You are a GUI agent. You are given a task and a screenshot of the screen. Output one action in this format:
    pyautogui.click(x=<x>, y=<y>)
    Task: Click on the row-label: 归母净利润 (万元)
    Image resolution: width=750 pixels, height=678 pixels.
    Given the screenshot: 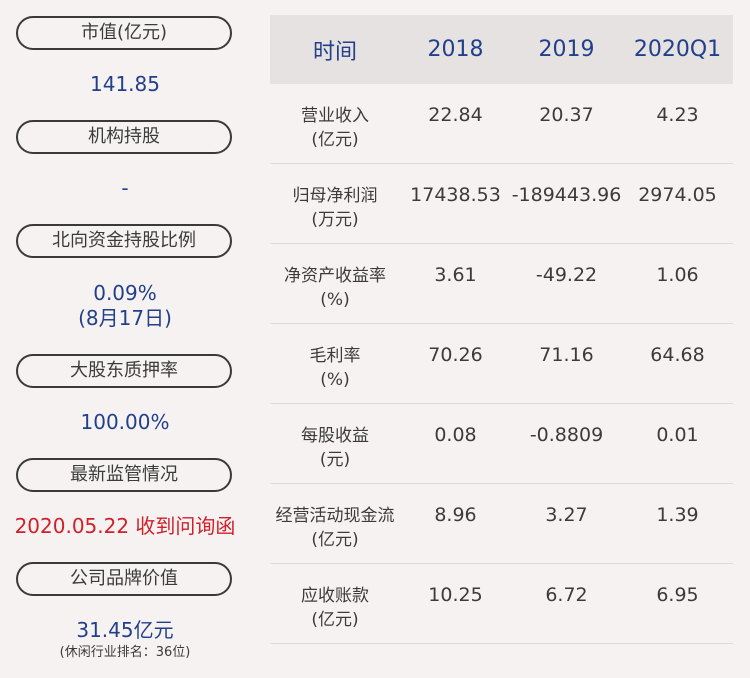 What is the action you would take?
    pyautogui.click(x=335, y=208)
    